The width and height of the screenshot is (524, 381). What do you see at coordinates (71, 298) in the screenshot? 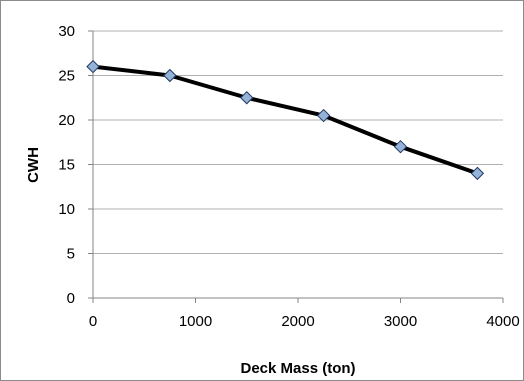
I see `y-tick-label: 0` at bounding box center [71, 298].